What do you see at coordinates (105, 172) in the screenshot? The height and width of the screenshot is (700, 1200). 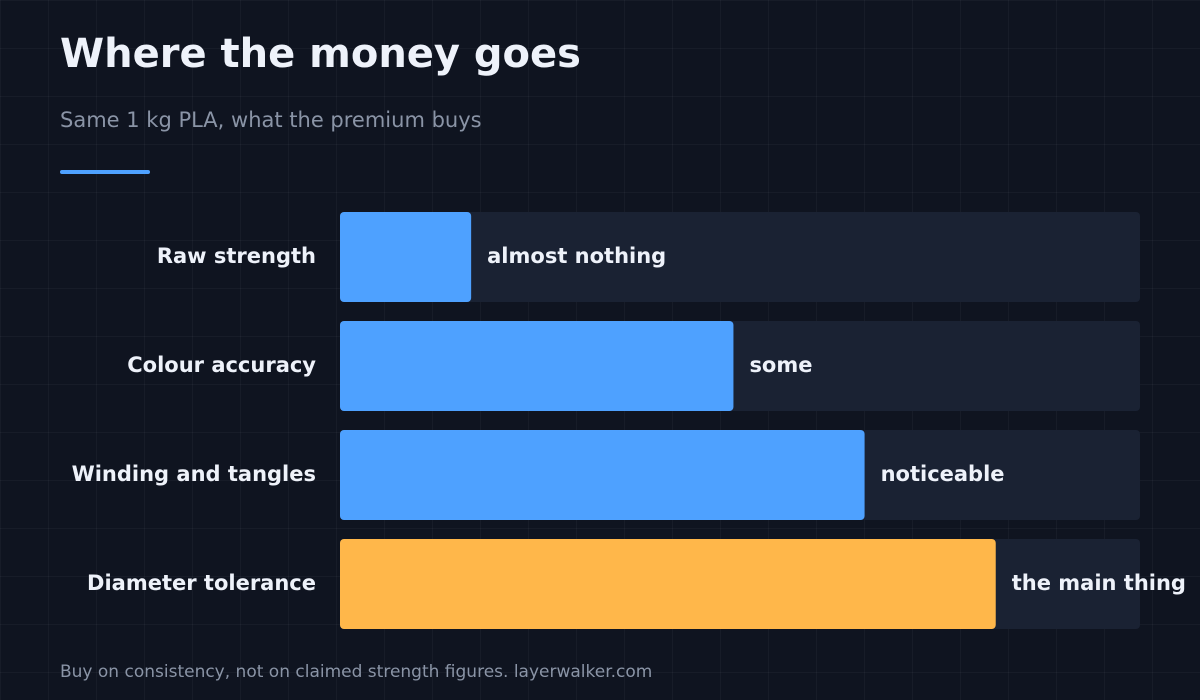 I see `accent-line` at bounding box center [105, 172].